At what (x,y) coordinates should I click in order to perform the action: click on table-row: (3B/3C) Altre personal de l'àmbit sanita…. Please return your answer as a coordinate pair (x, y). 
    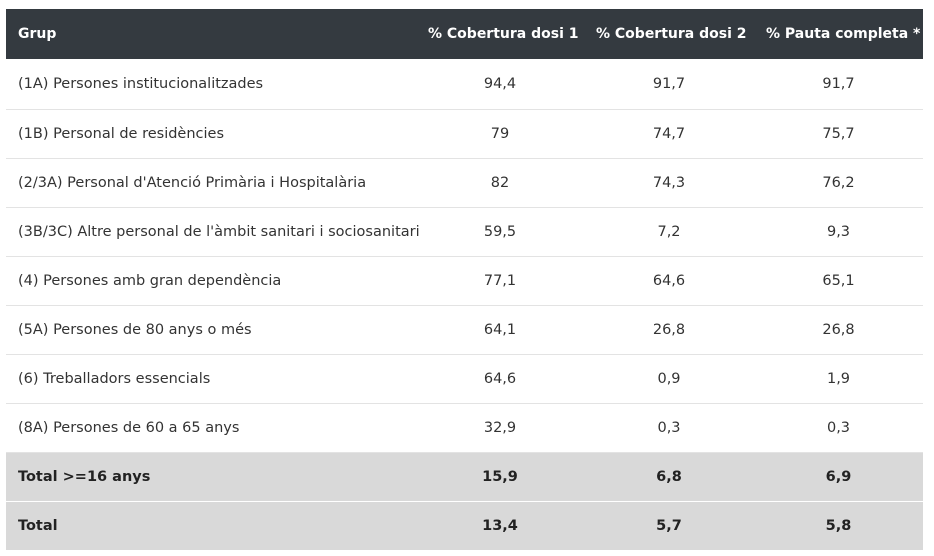
    Looking at the image, I should click on (464, 231).